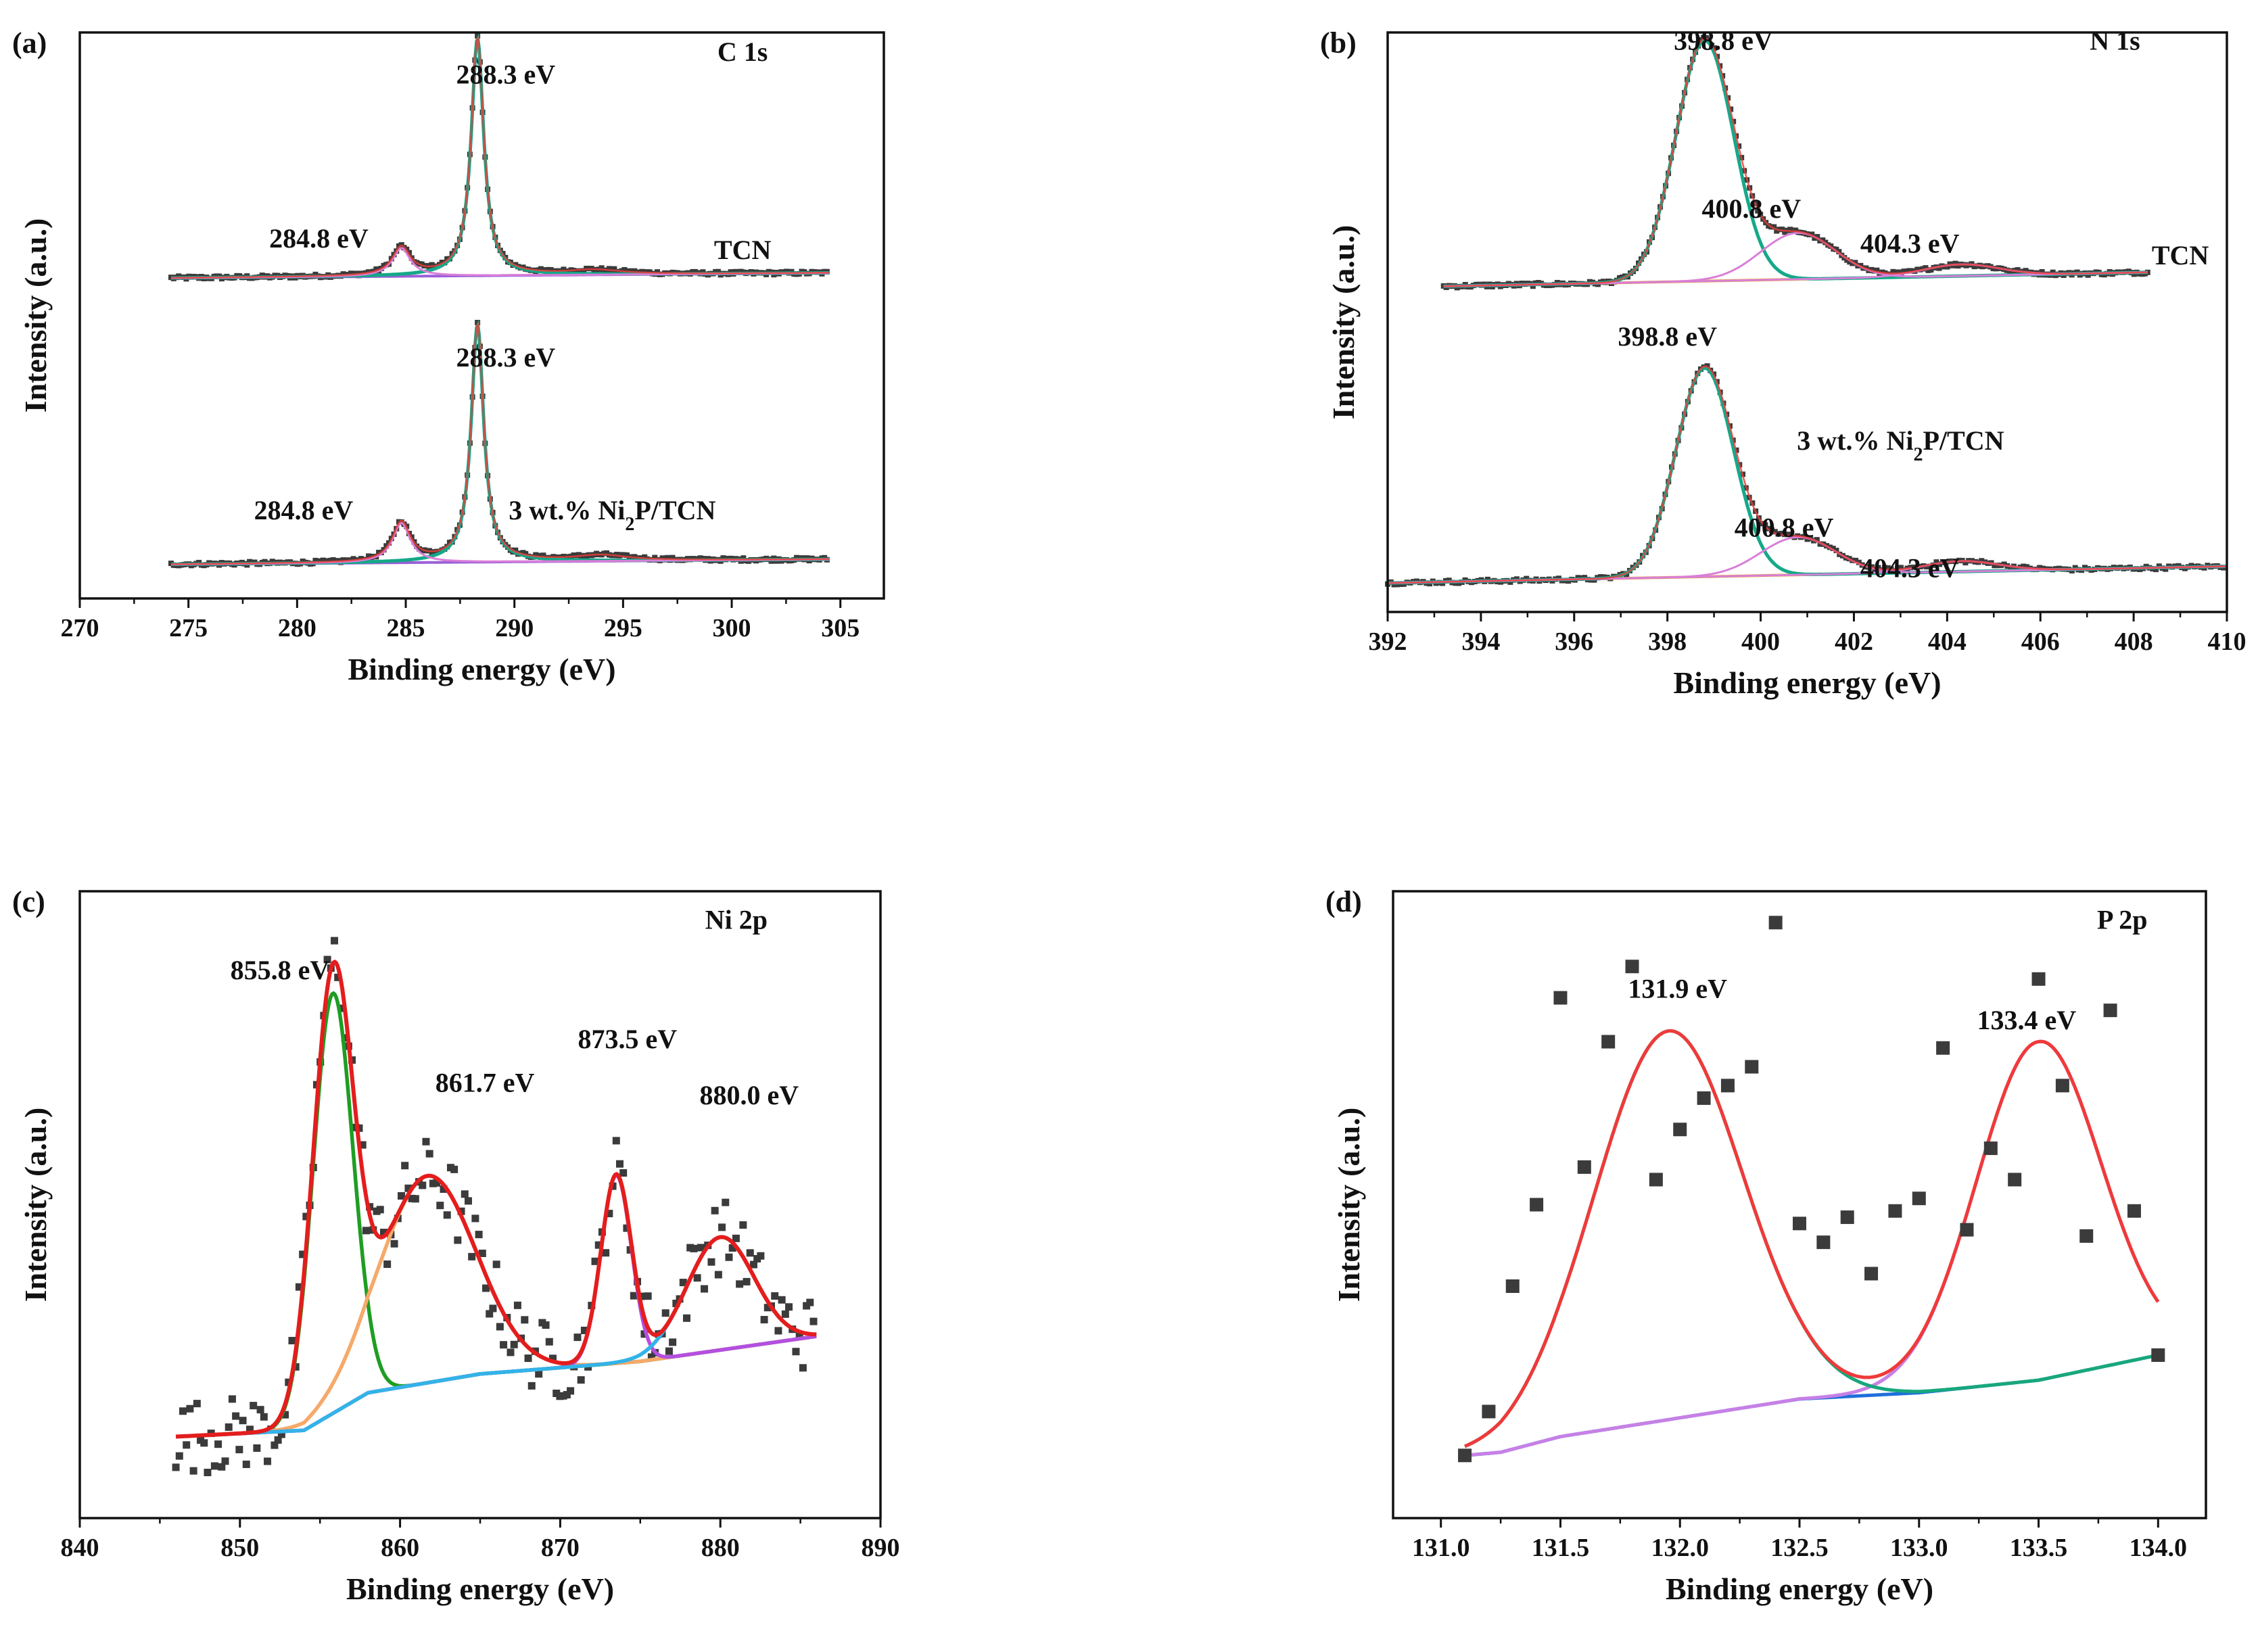 The height and width of the screenshot is (1652, 2258). I want to click on envelope-line, so click(501, 443).